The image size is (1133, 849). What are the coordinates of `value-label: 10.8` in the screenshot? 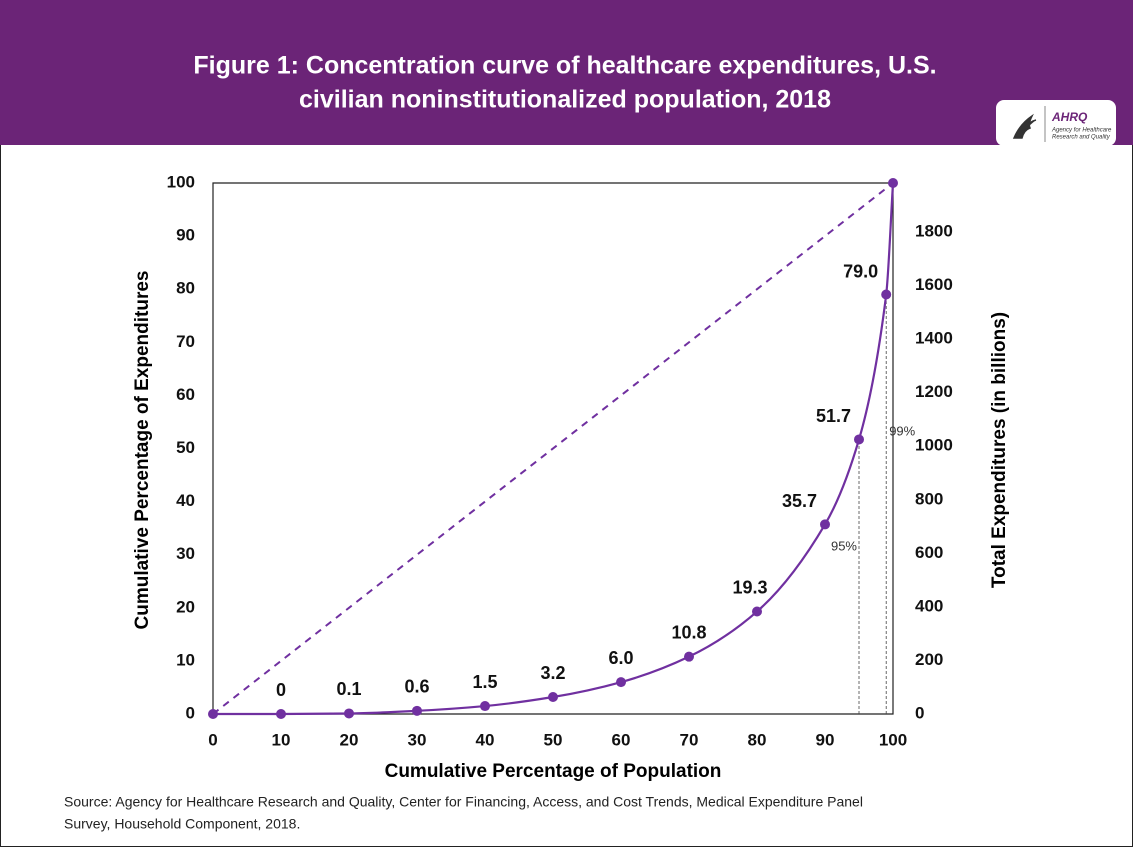 It's located at (688, 632).